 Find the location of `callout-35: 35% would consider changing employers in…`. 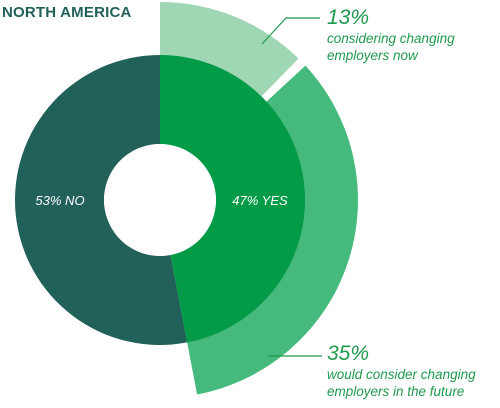

callout-35: 35% would consider changing employers in… is located at coordinates (401, 371).